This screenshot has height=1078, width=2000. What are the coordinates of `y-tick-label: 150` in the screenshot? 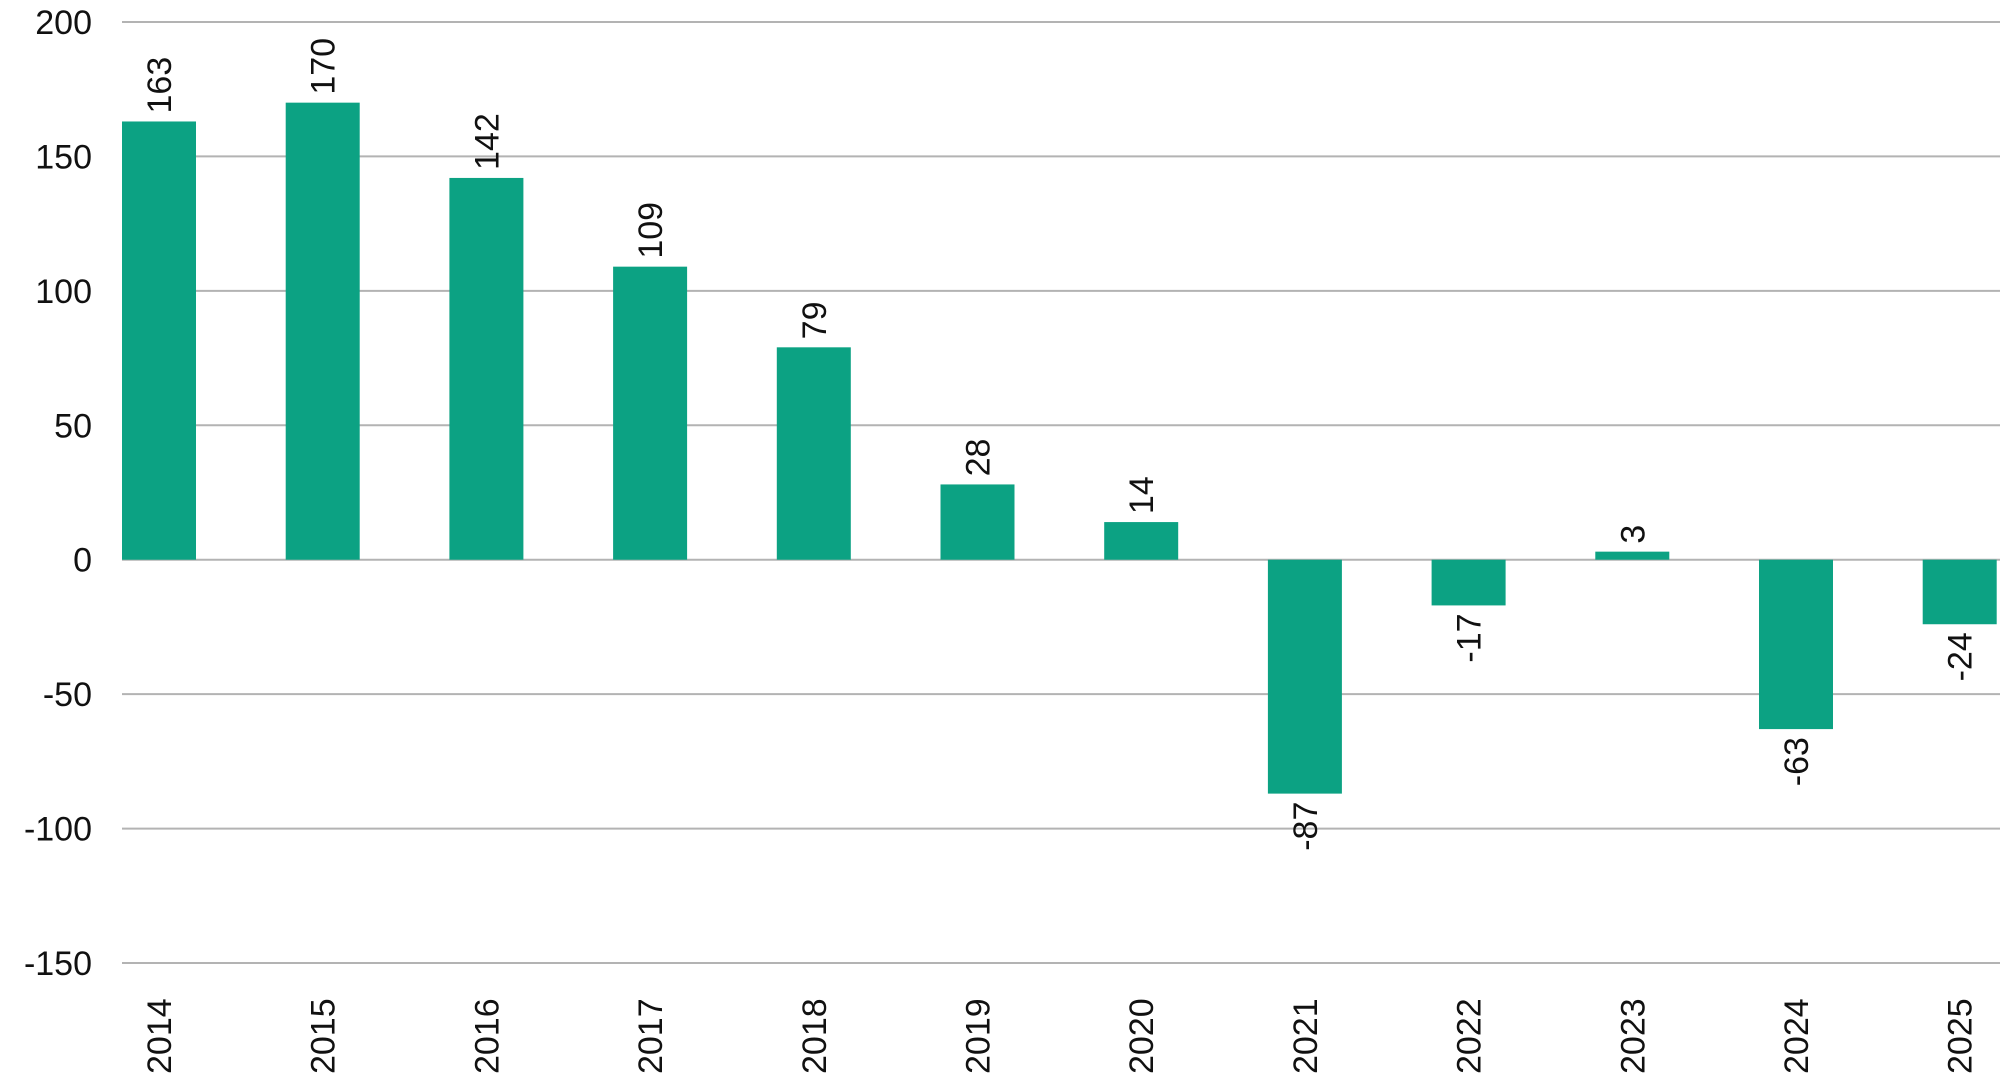 It's located at (63, 157).